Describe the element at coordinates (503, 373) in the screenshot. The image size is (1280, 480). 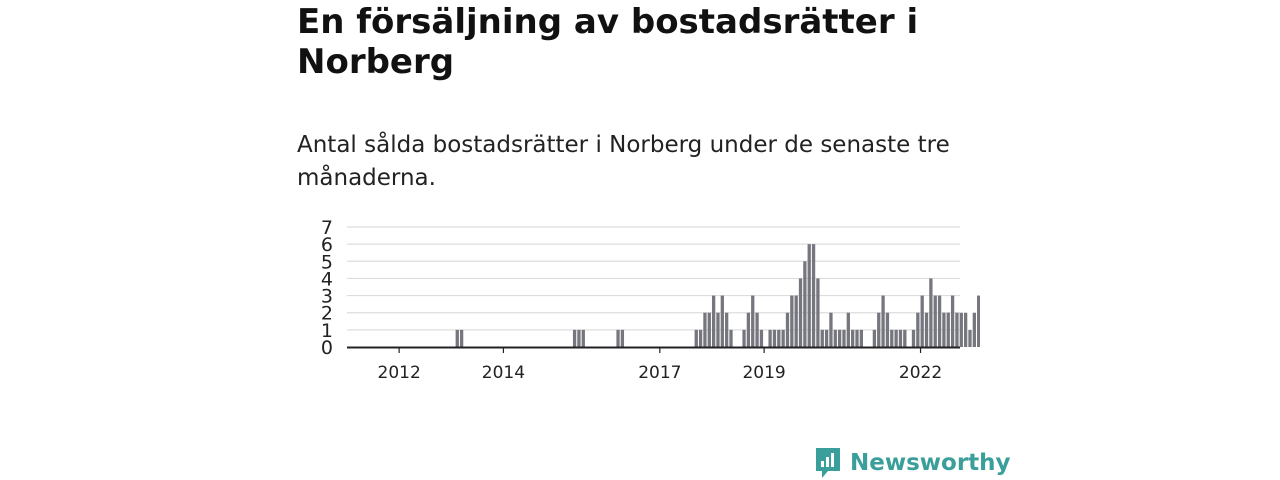
I see `x-tick-label: 2014` at that location.